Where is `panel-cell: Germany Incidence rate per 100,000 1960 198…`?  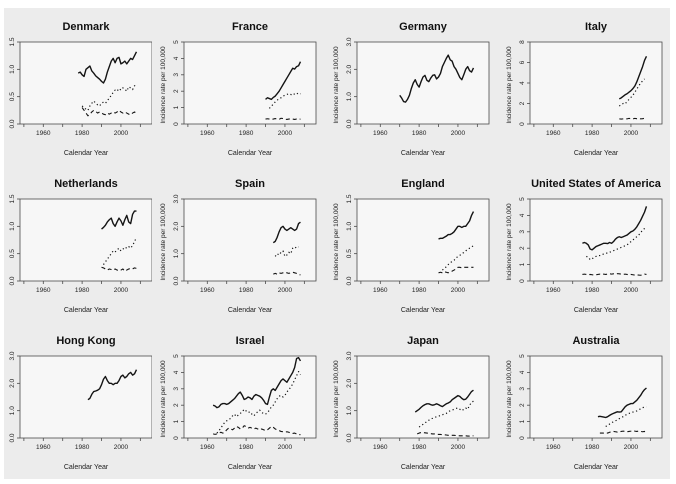
panel-cell: Germany Incidence rate per 100,000 1960 198… is located at coordinates (411, 86).